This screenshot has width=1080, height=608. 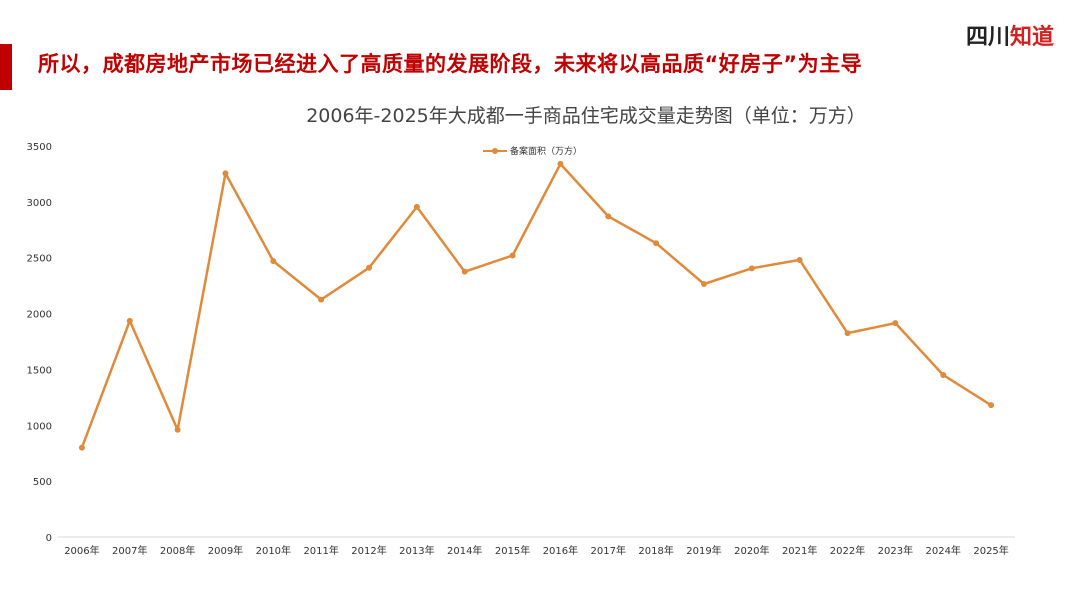 I want to click on legend-label: 备案面积（万方）, so click(x=546, y=151).